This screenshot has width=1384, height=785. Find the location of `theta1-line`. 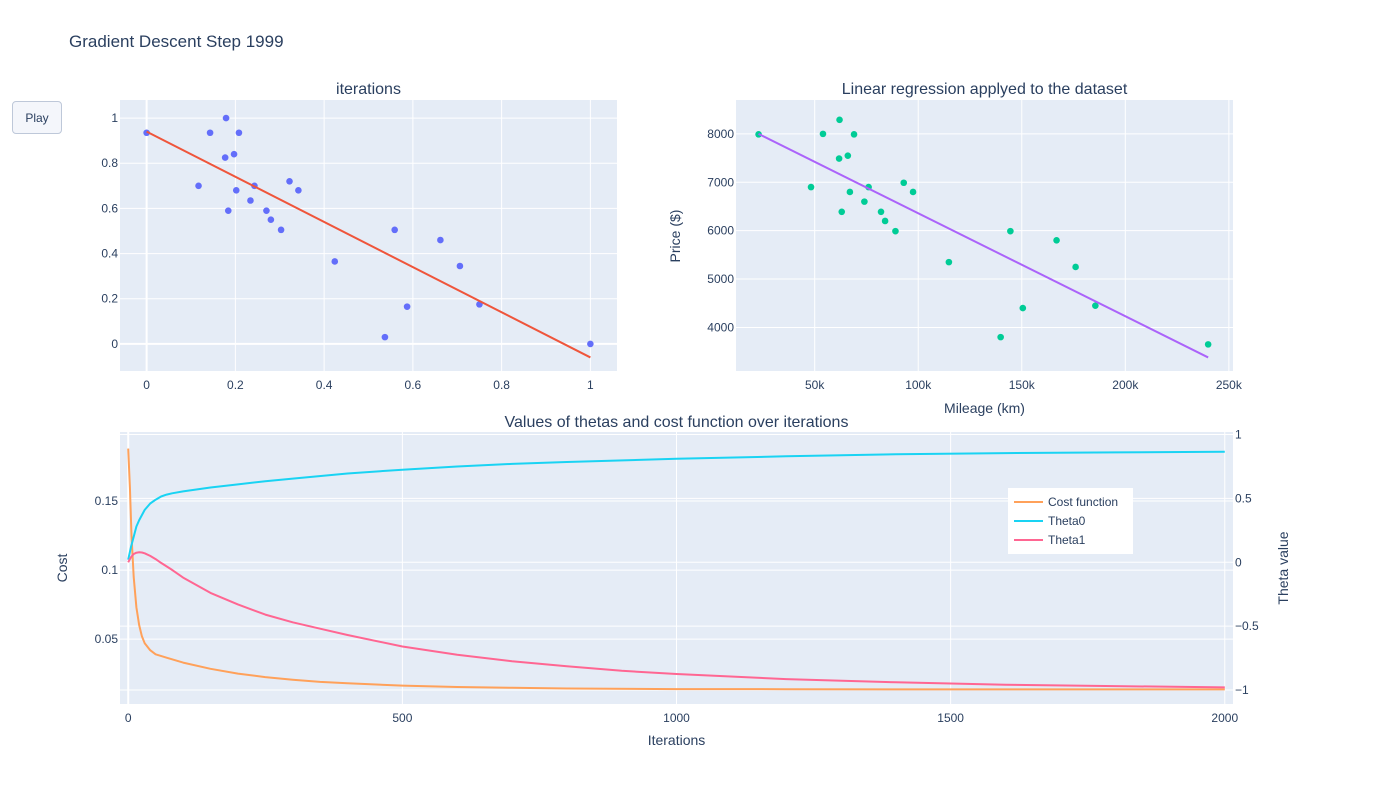

theta1-line is located at coordinates (676, 620).